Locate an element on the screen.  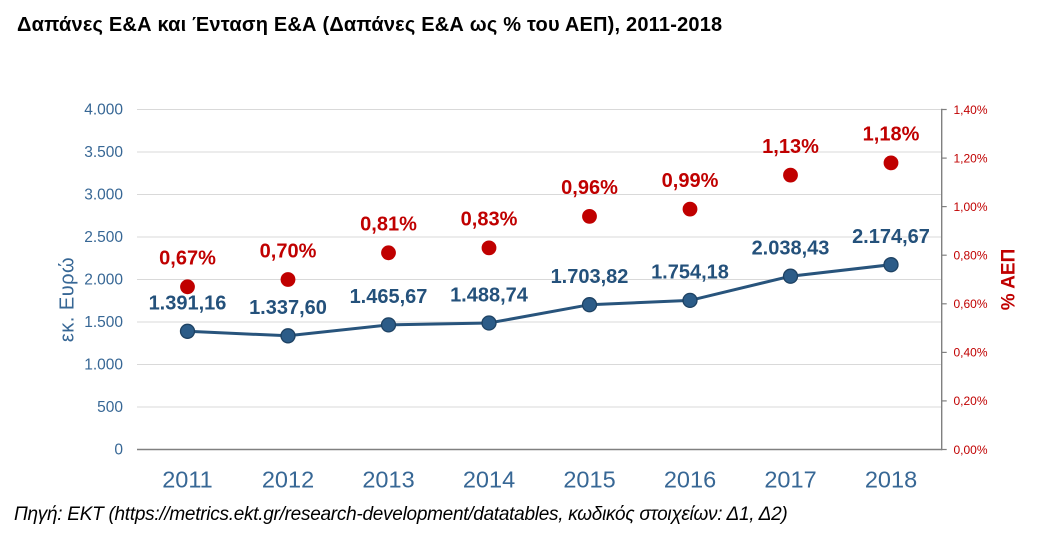
svg-text: 2014 is located at coordinates (489, 479).